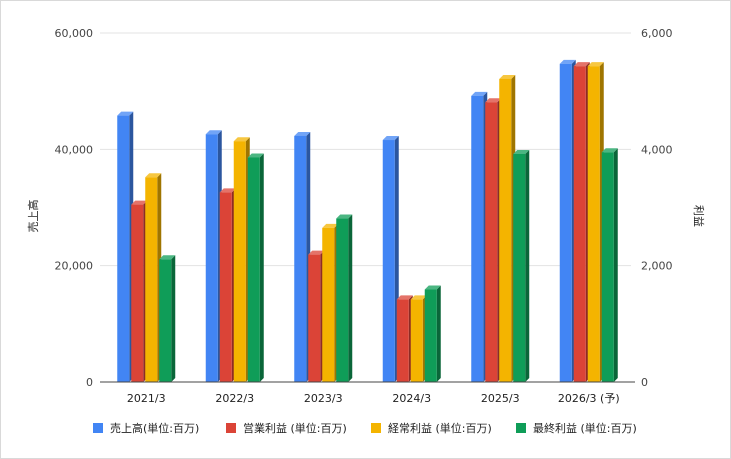 This screenshot has width=731, height=459. I want to click on category-label: 2026/3 (予), so click(589, 398).